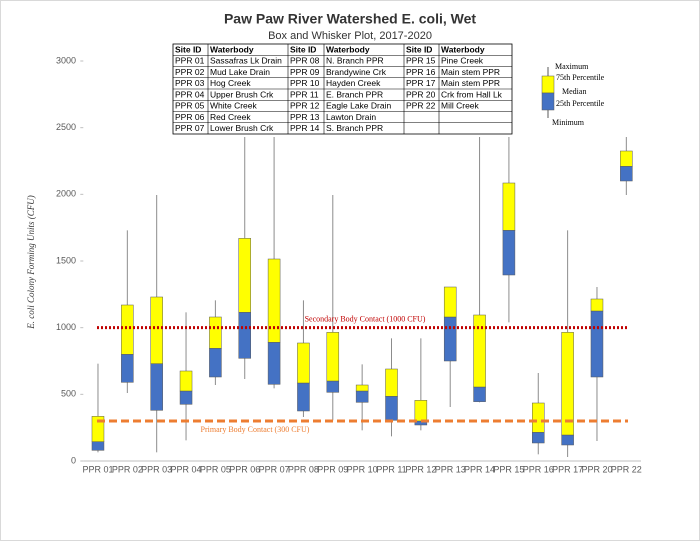 This screenshot has height=541, width=700. I want to click on table-cell: PPR 07, so click(190, 128).